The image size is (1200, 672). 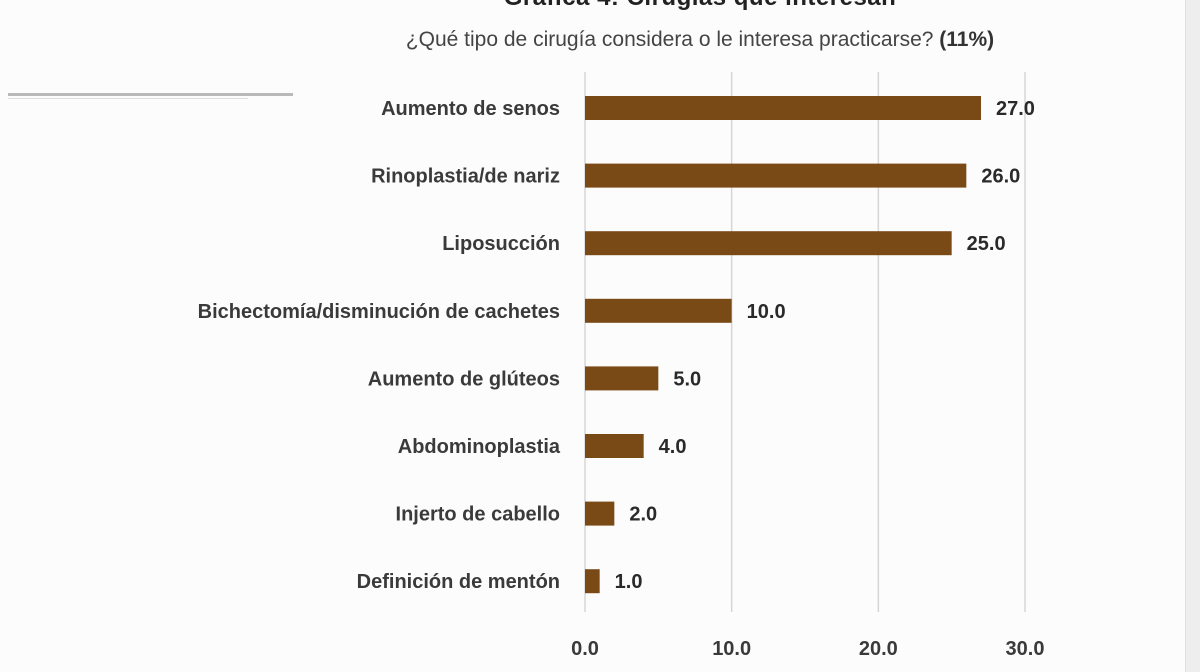 I want to click on category-label: Aumento de glúteos, so click(x=464, y=379).